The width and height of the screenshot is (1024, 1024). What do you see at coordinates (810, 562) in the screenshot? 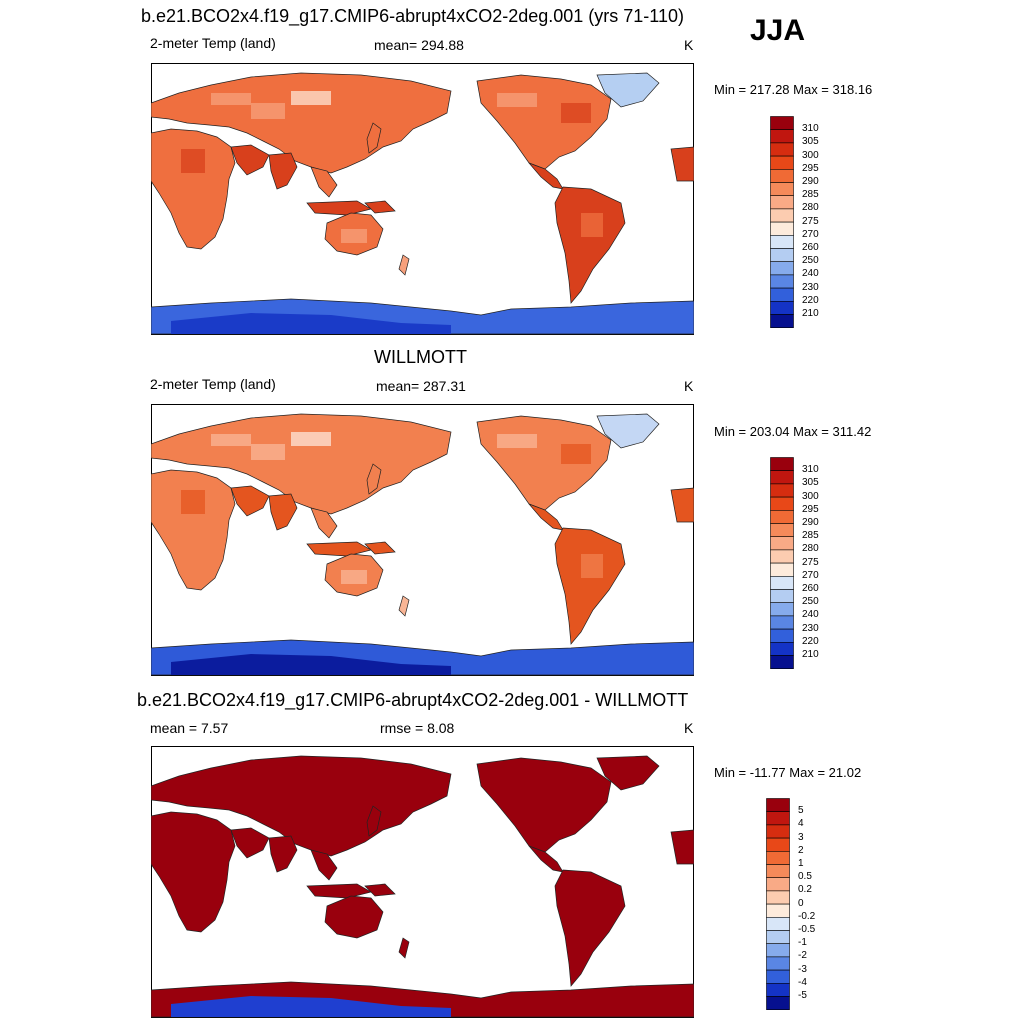
I see `colorbar-label: 275` at bounding box center [810, 562].